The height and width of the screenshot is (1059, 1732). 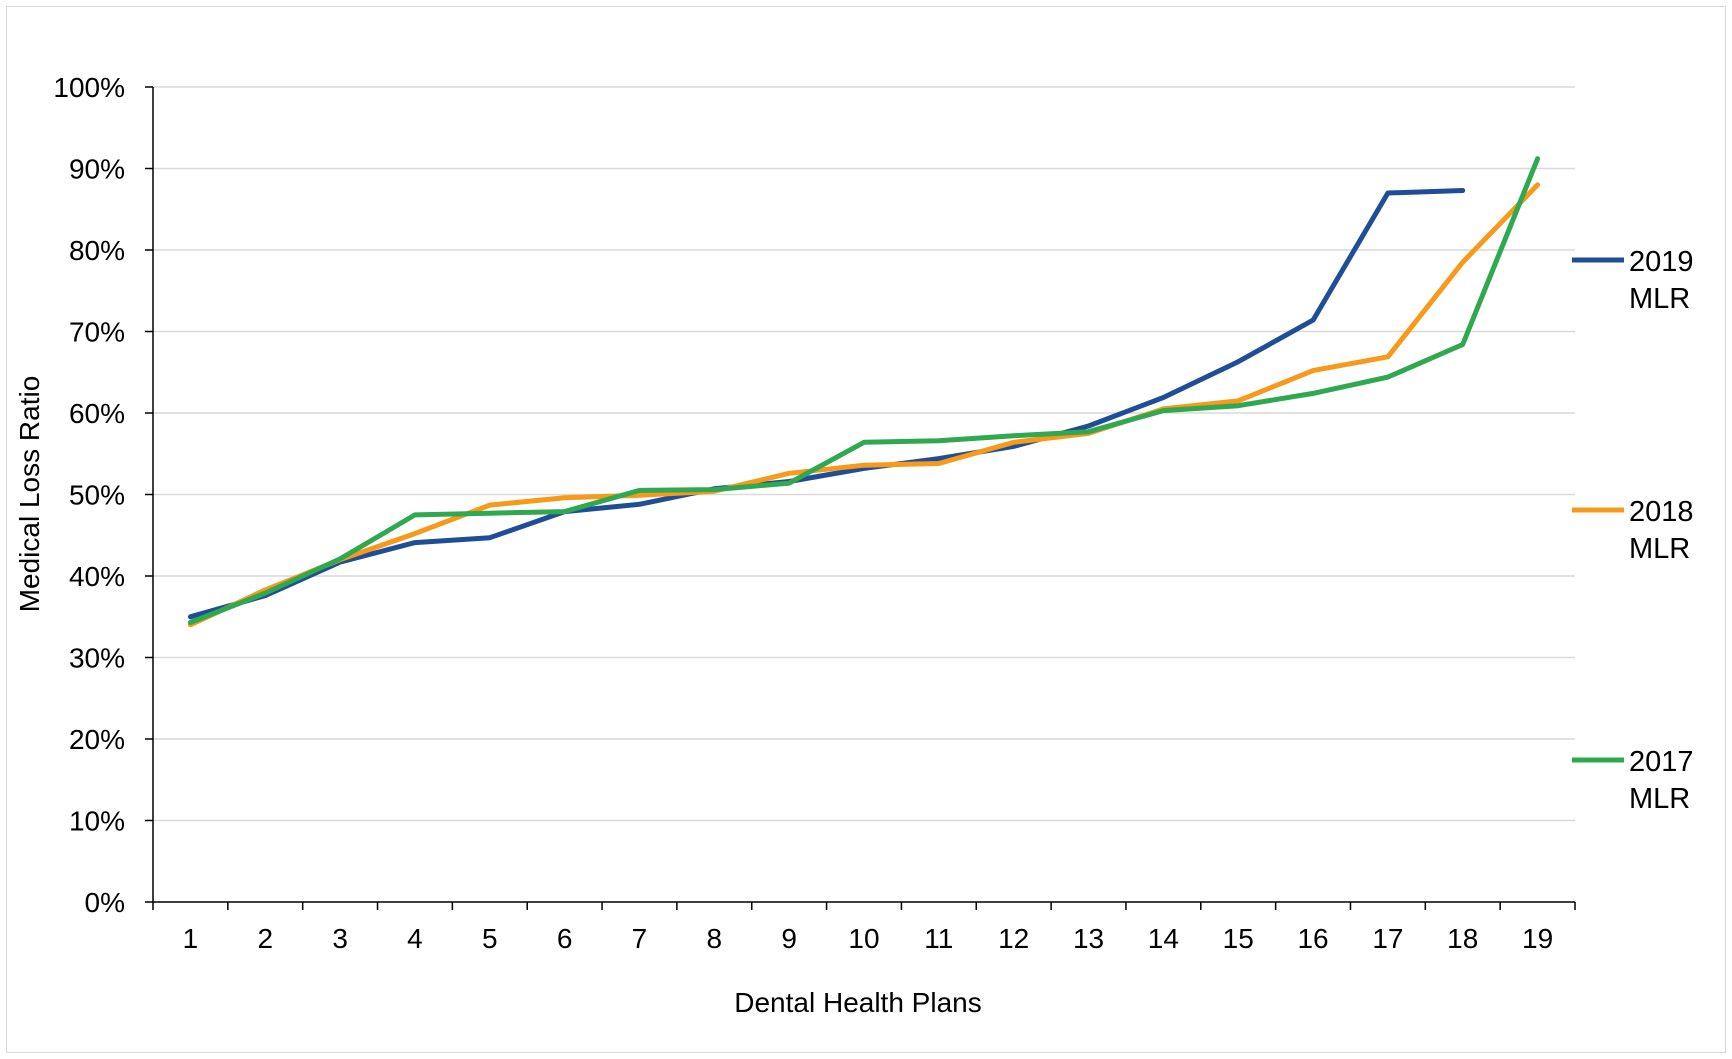 What do you see at coordinates (1661, 262) in the screenshot?
I see `legend-label: 2019` at bounding box center [1661, 262].